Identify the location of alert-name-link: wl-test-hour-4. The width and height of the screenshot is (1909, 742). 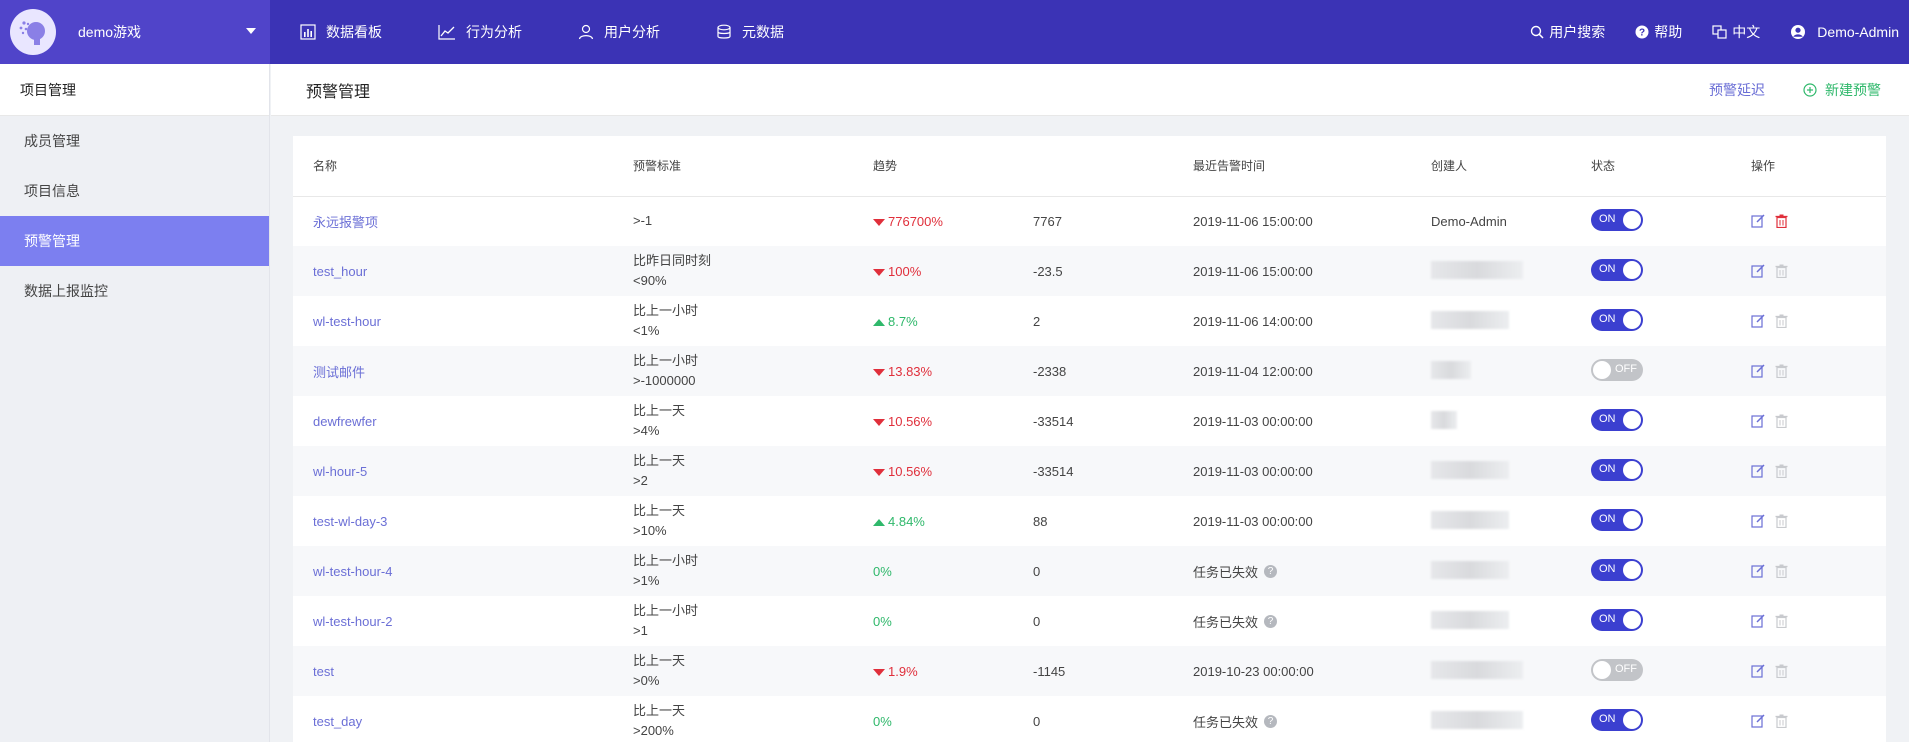
(353, 571).